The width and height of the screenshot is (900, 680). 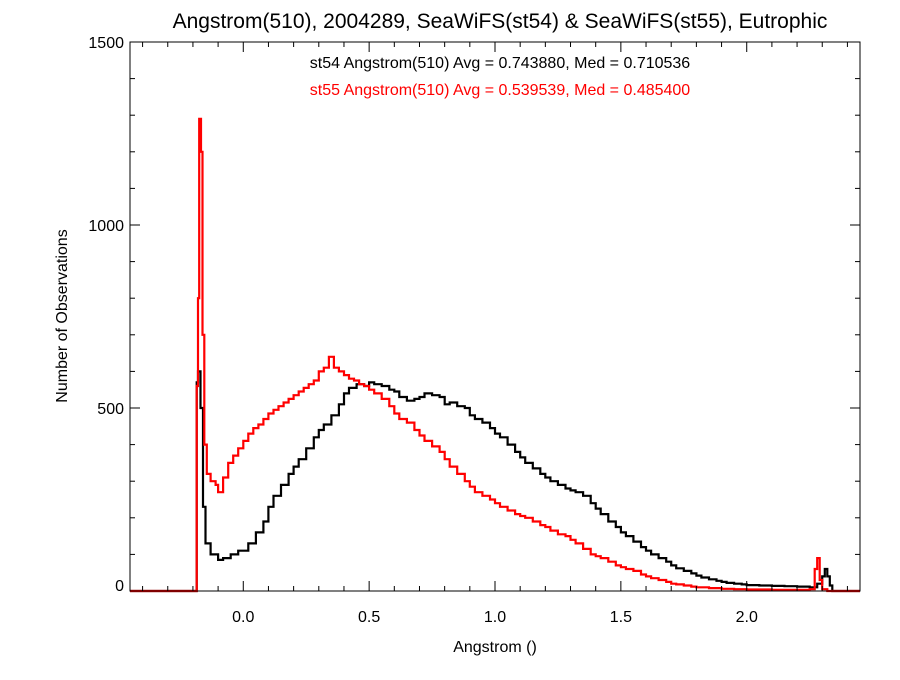 What do you see at coordinates (369, 617) in the screenshot?
I see `x-tick-label: 0.5` at bounding box center [369, 617].